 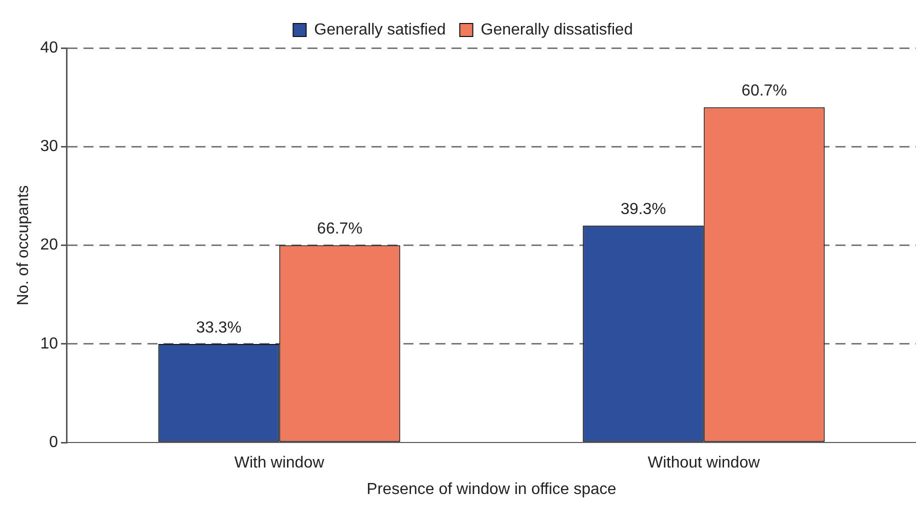 What do you see at coordinates (279, 463) in the screenshot?
I see `x-tick-label: With window` at bounding box center [279, 463].